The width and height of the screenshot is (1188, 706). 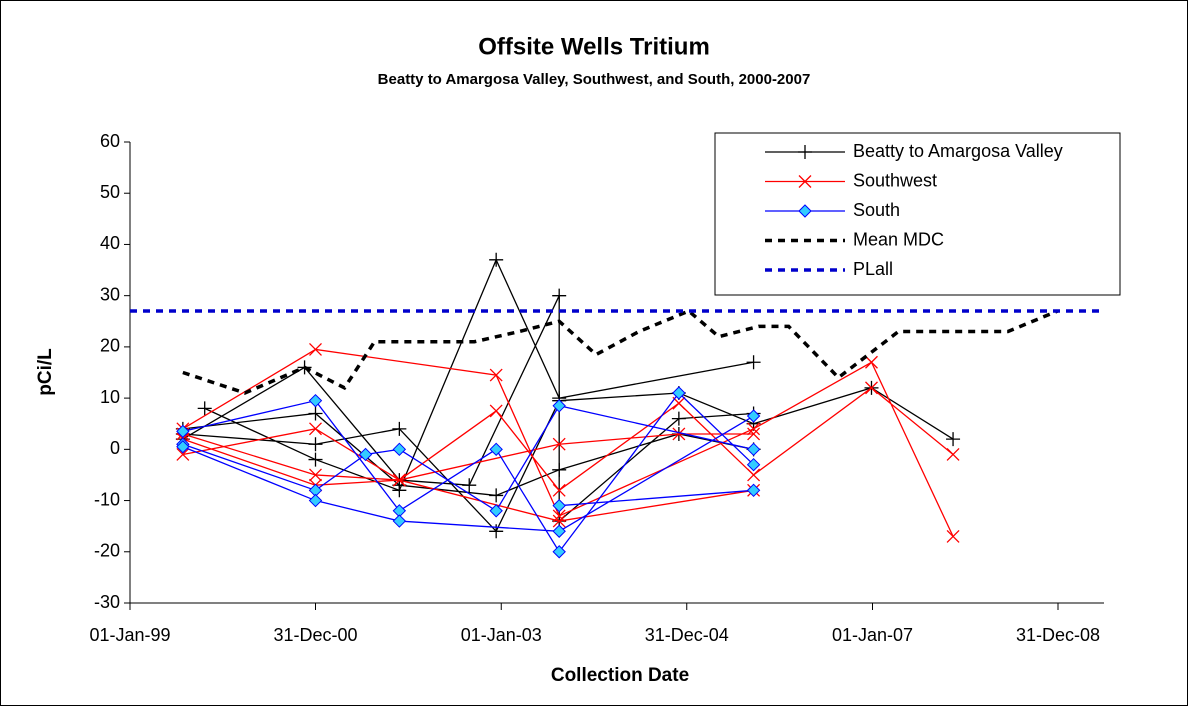 What do you see at coordinates (115, 448) in the screenshot?
I see `y-tick-label: 0` at bounding box center [115, 448].